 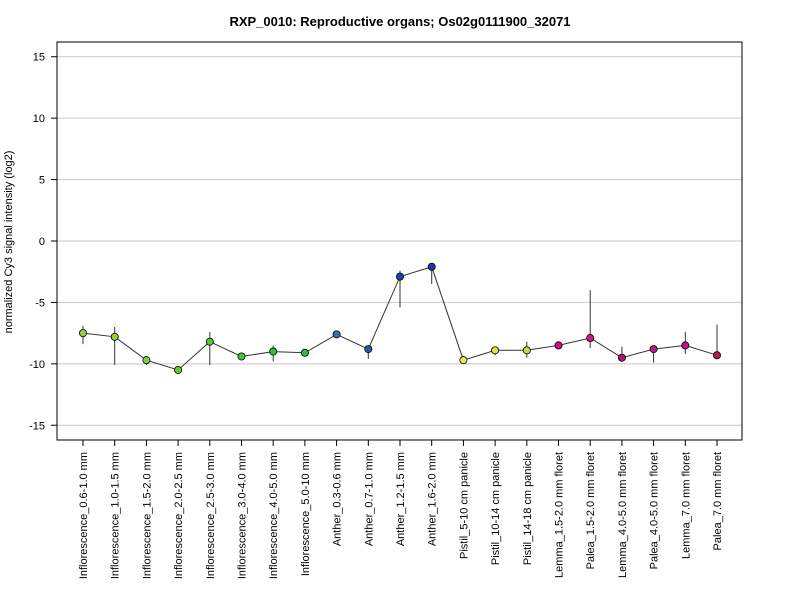 I want to click on x-tick-label: Anther_0.3-0.6 mm, so click(x=338, y=499).